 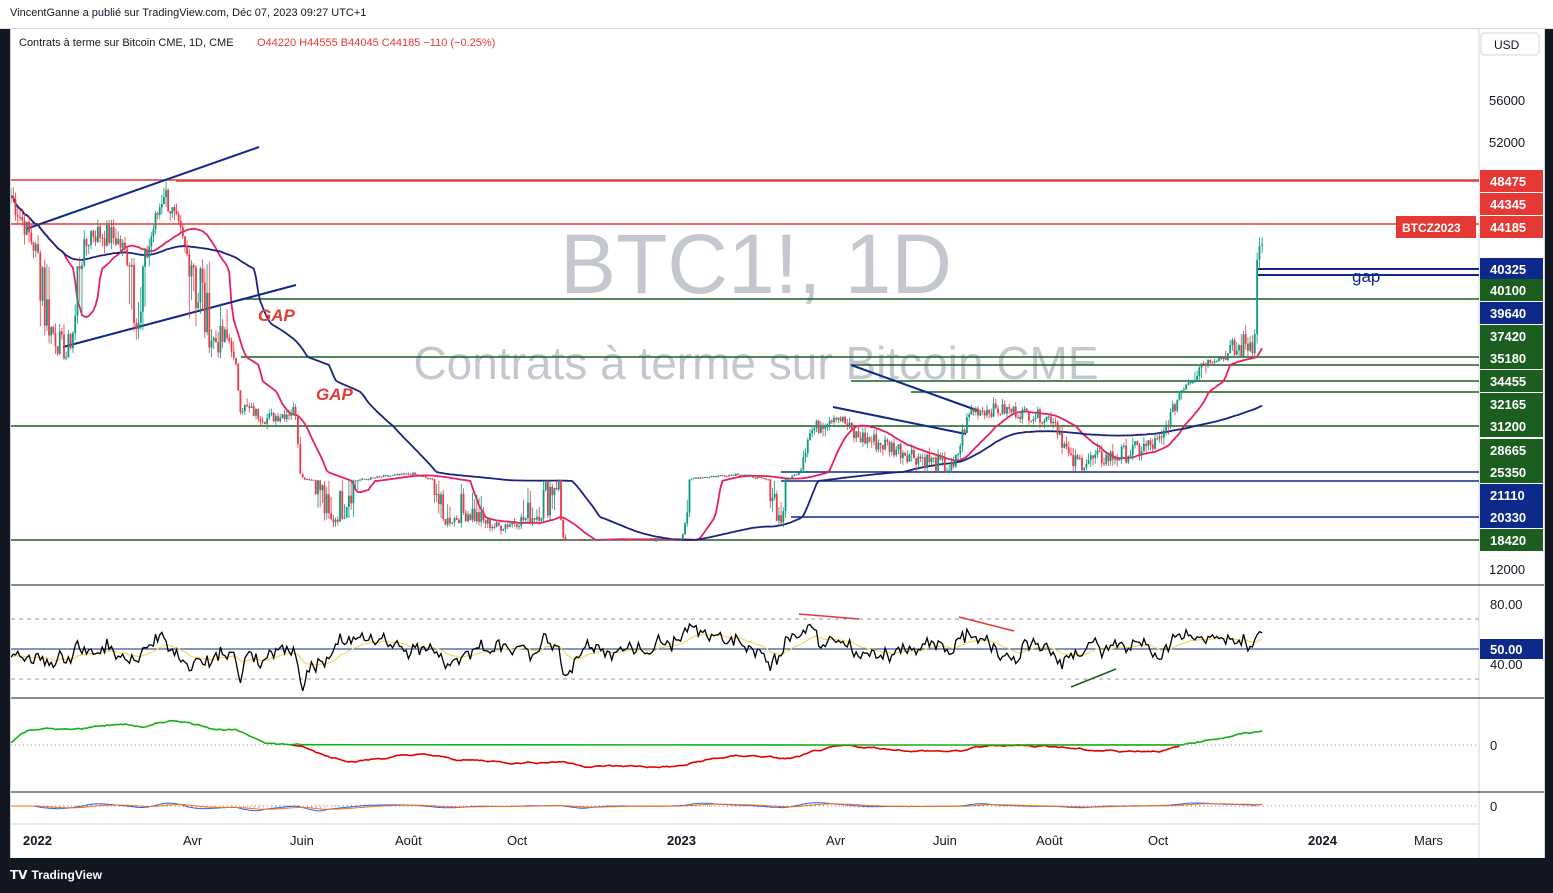 What do you see at coordinates (1508, 313) in the screenshot?
I see `price-label-text: 39640` at bounding box center [1508, 313].